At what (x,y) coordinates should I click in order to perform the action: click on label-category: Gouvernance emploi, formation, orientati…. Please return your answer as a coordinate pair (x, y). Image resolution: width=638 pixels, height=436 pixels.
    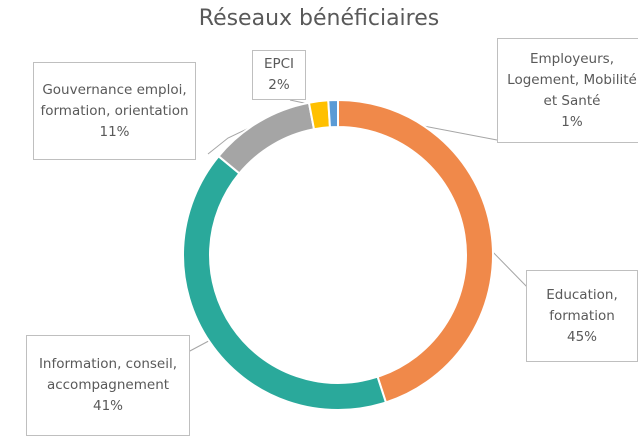
    Looking at the image, I should click on (114, 100).